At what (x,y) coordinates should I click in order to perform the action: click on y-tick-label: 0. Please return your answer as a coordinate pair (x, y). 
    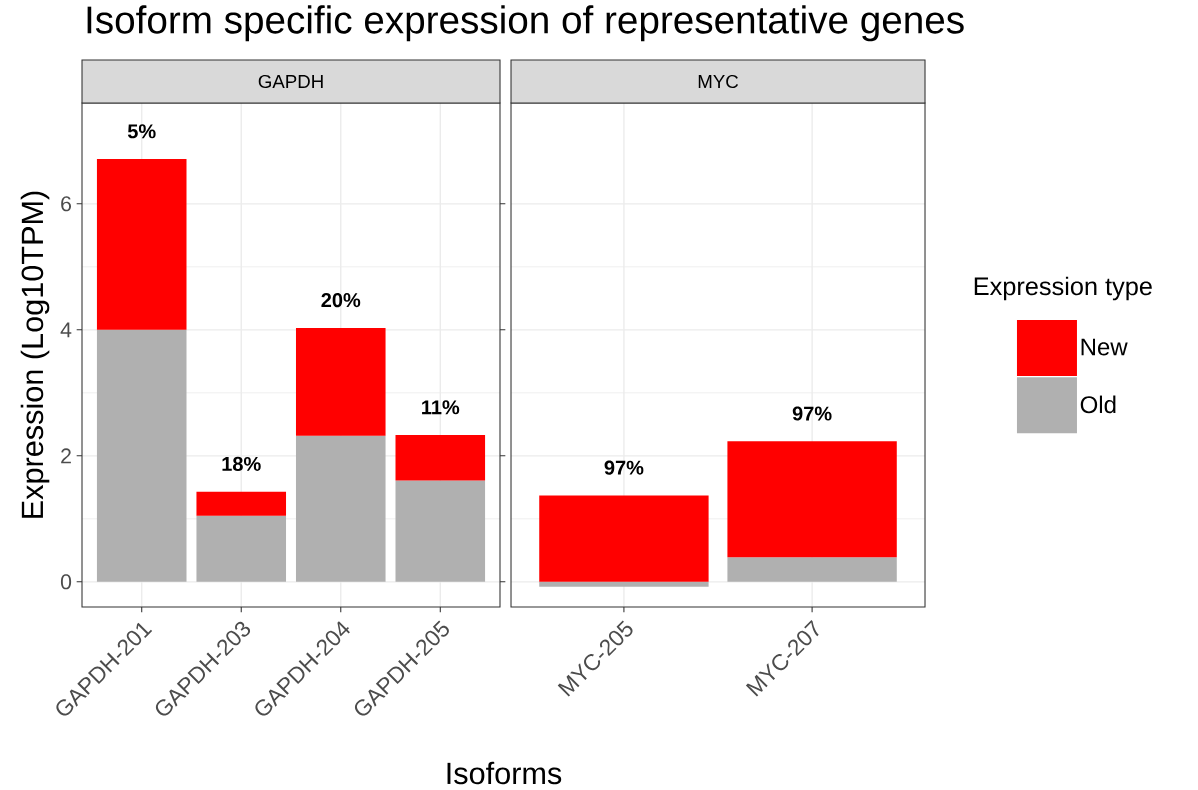
    Looking at the image, I should click on (66, 582).